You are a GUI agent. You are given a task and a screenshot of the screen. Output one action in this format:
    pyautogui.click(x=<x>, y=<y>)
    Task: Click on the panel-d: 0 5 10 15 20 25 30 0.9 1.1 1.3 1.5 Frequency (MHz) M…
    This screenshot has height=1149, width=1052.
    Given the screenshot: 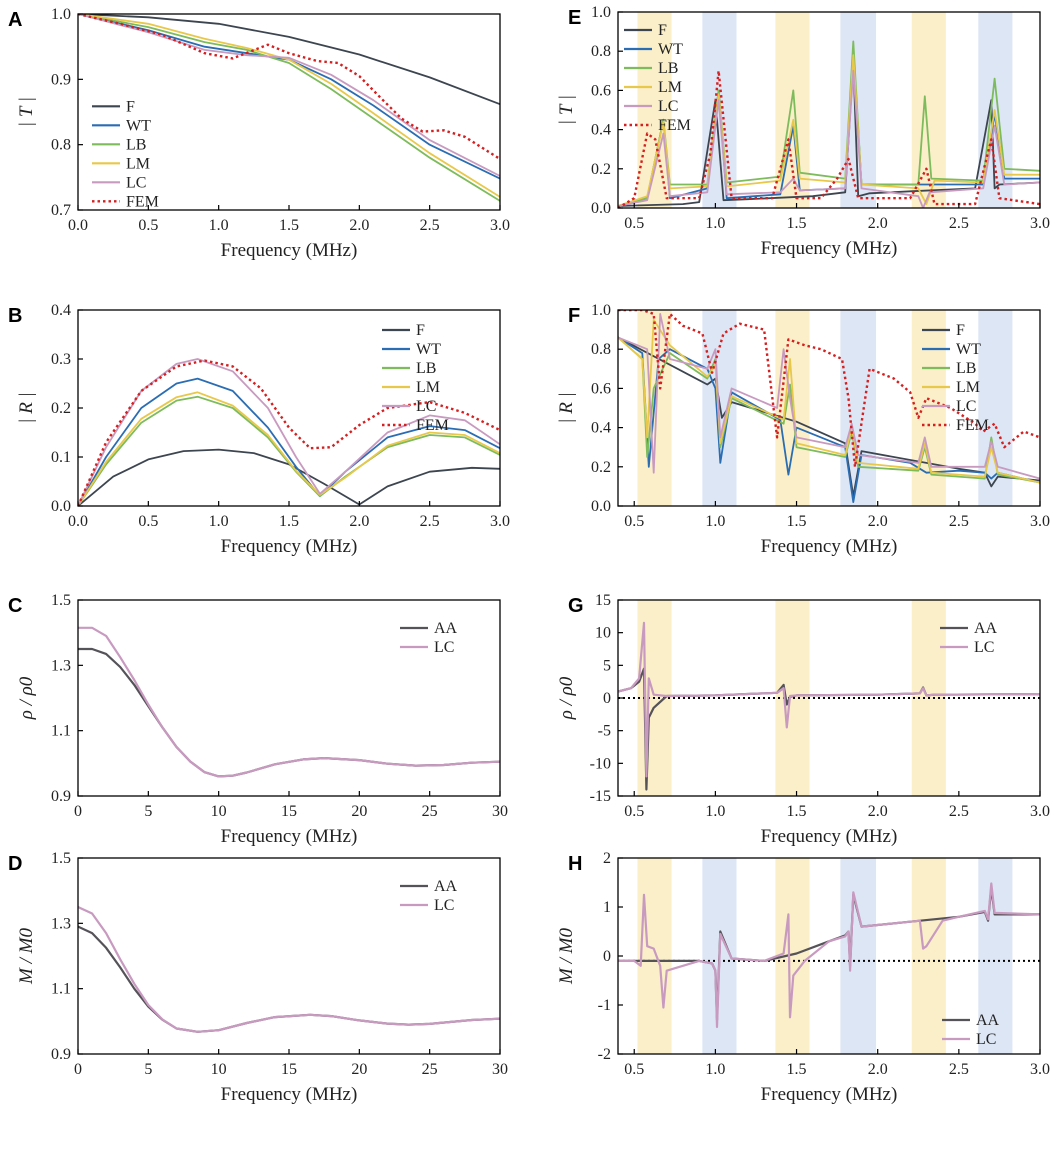 What is the action you would take?
    pyautogui.click(x=258, y=977)
    